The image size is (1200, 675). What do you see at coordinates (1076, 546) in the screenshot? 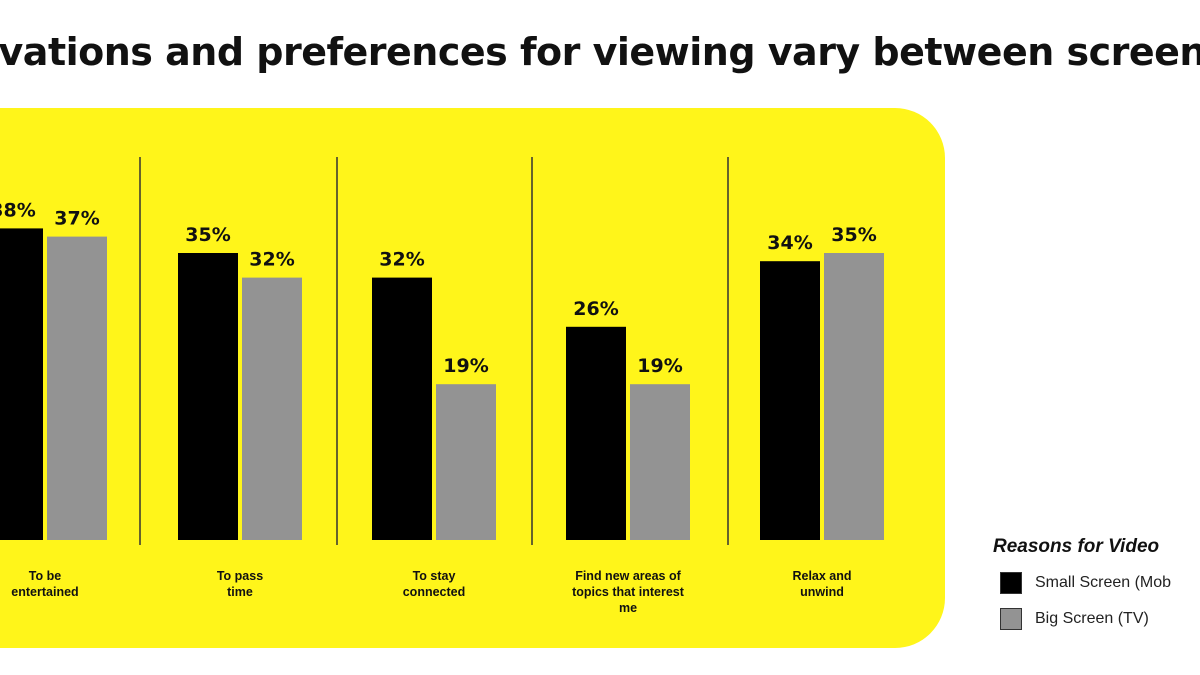
I see `legend-title: Reasons for Video` at bounding box center [1076, 546].